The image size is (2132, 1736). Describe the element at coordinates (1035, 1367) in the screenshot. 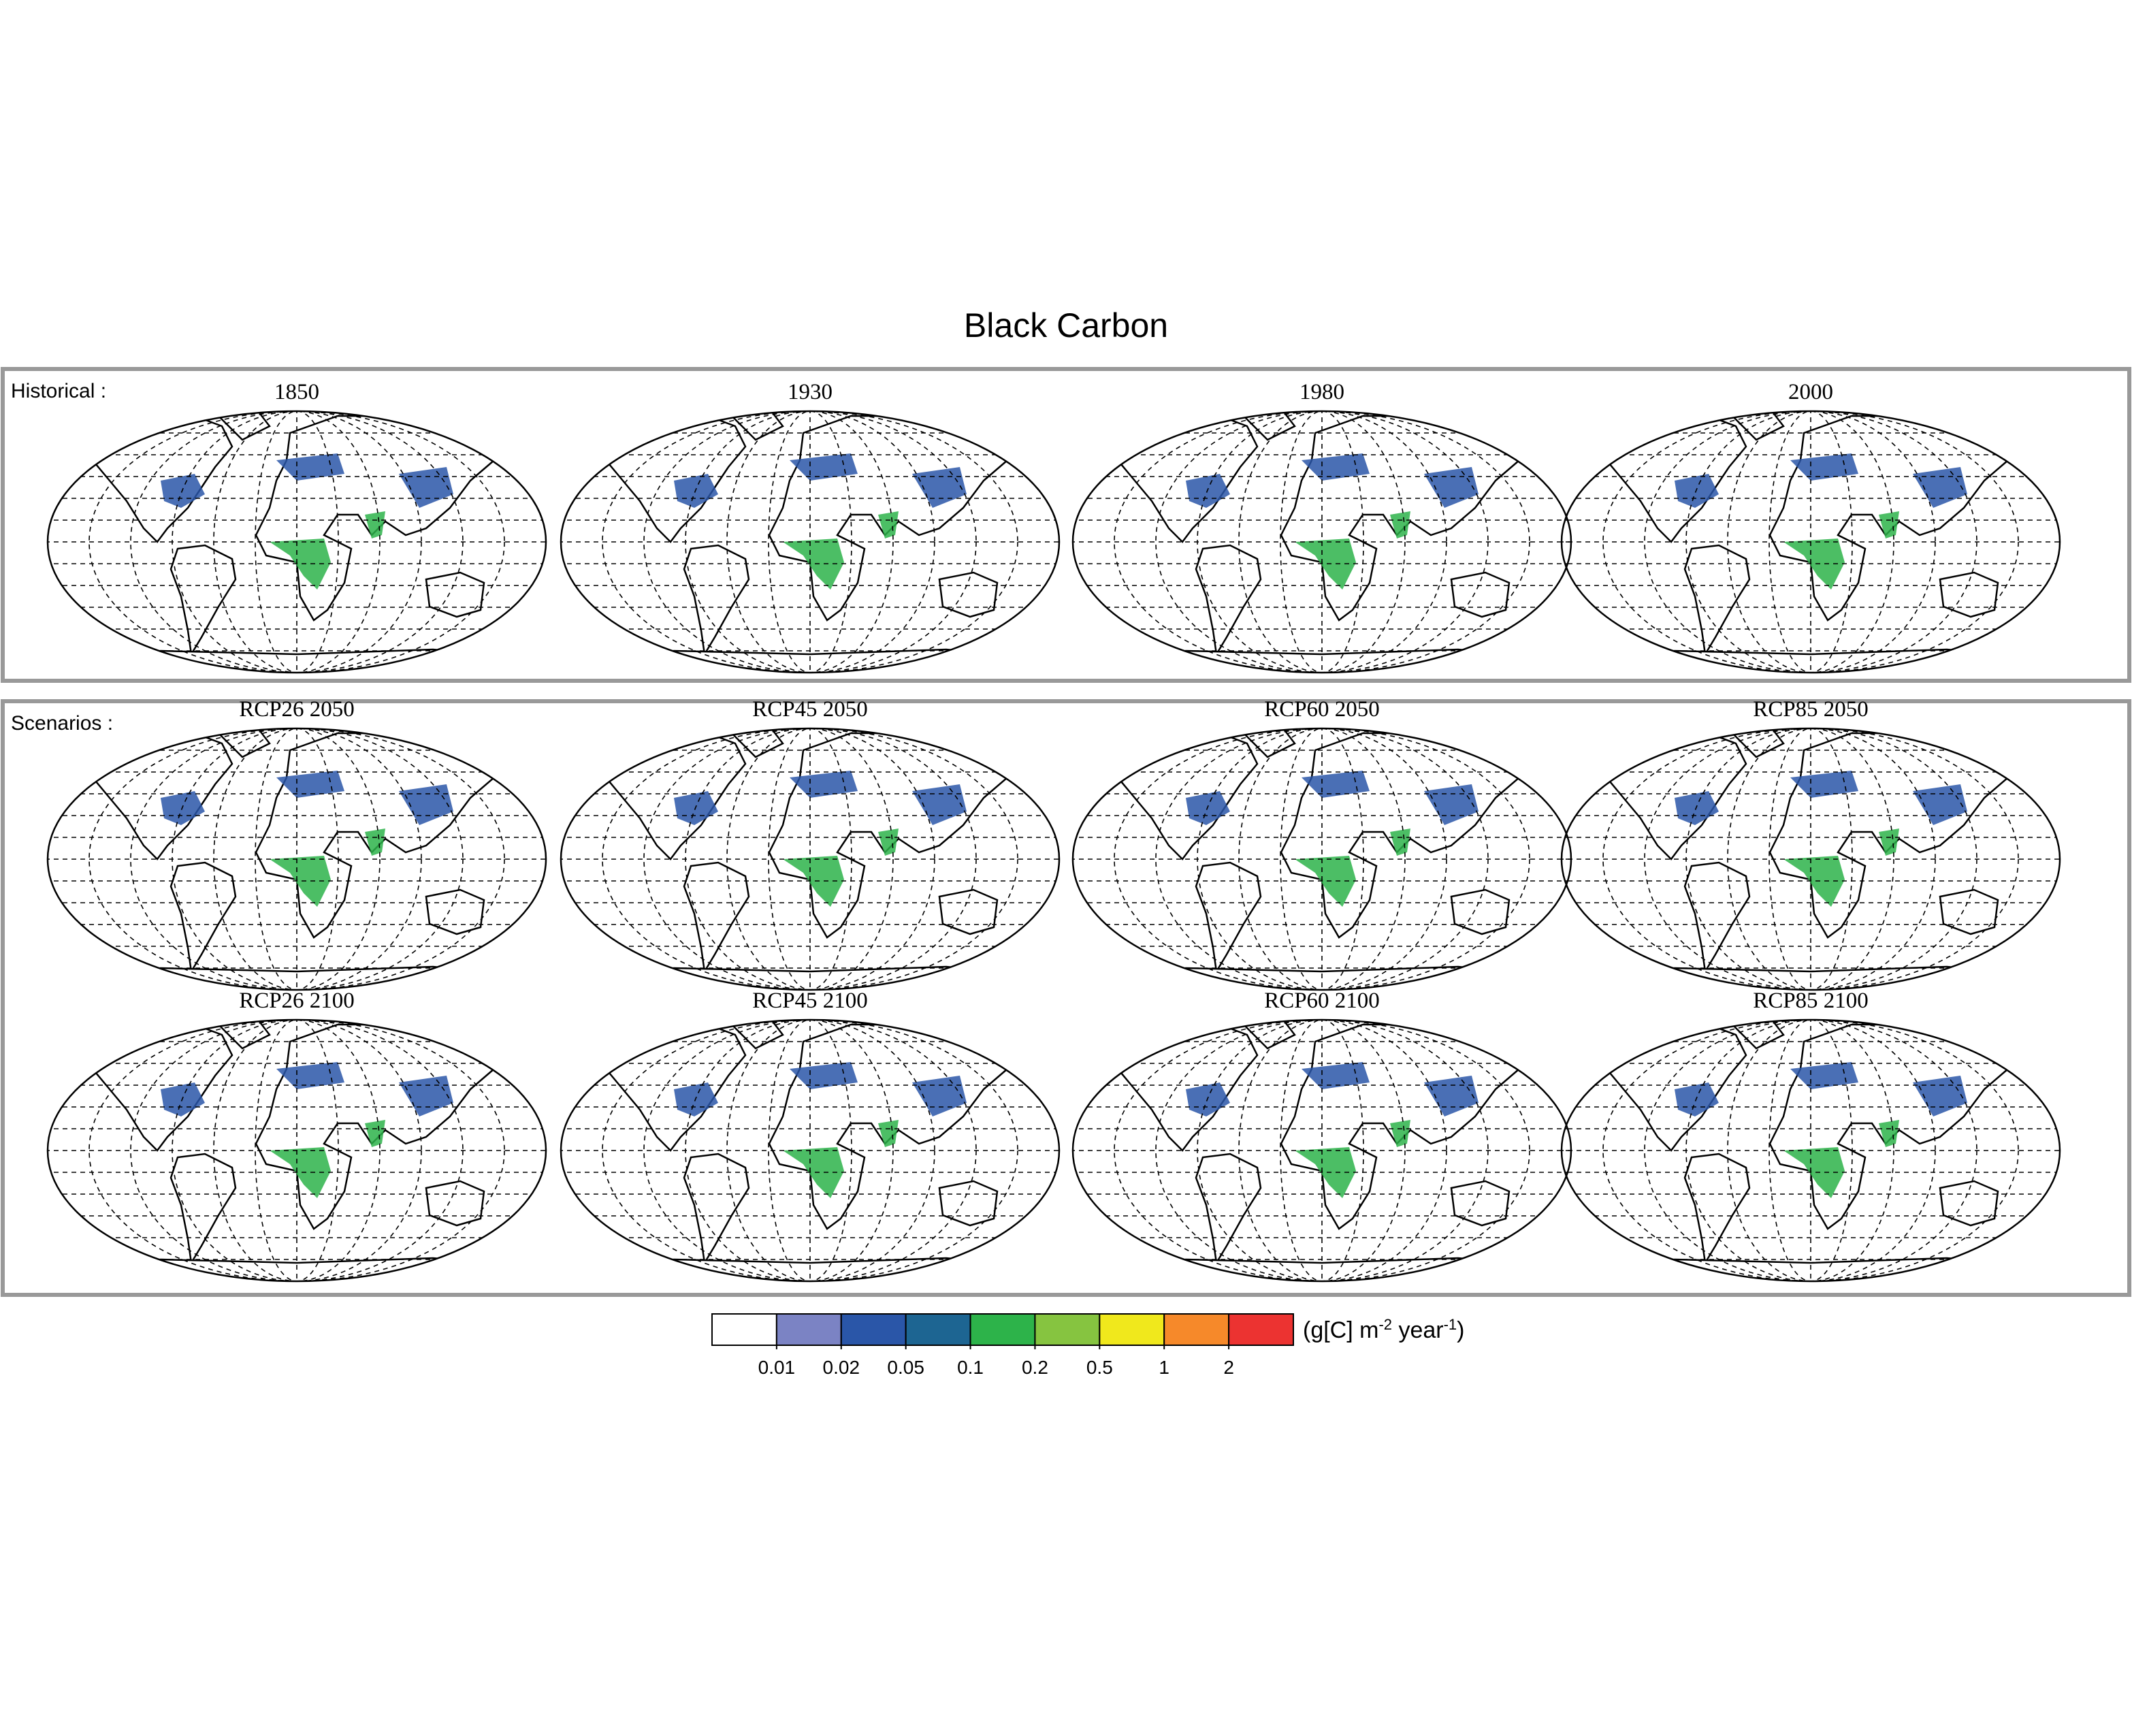

I see `colorbar-tick-label: 0.2` at that location.